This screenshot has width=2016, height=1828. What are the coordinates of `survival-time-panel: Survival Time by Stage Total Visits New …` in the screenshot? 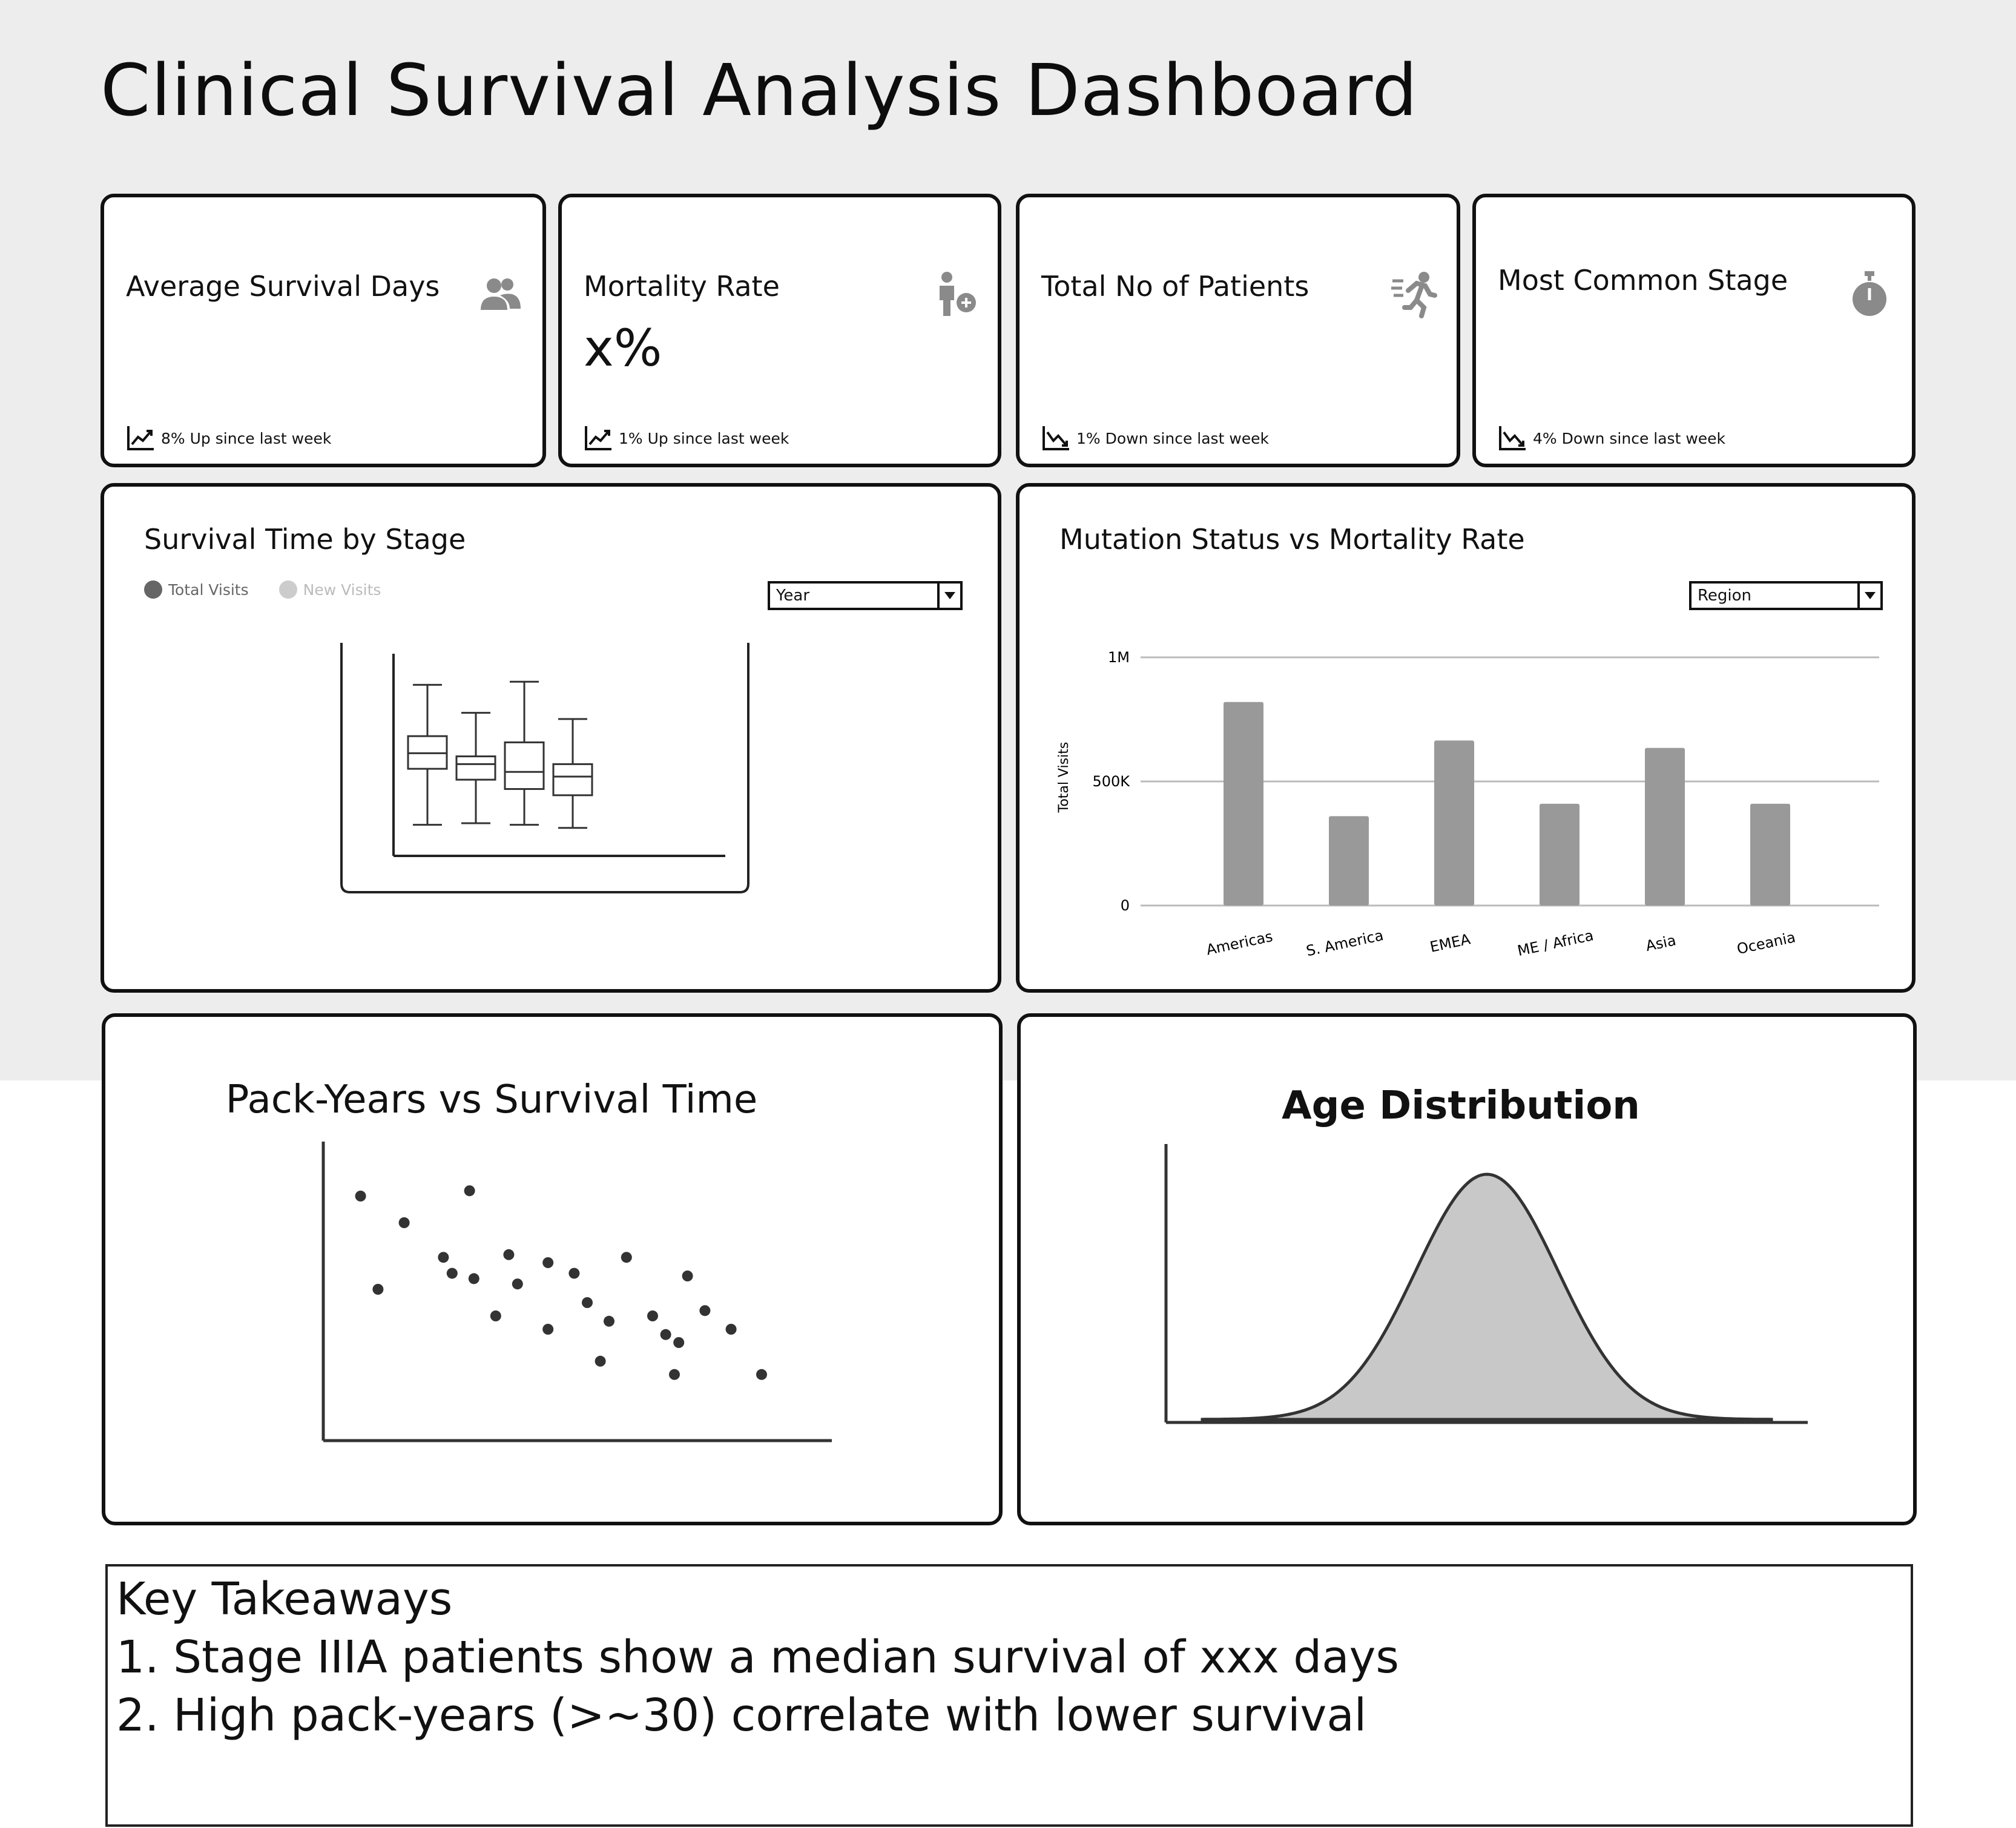 It's located at (550, 738).